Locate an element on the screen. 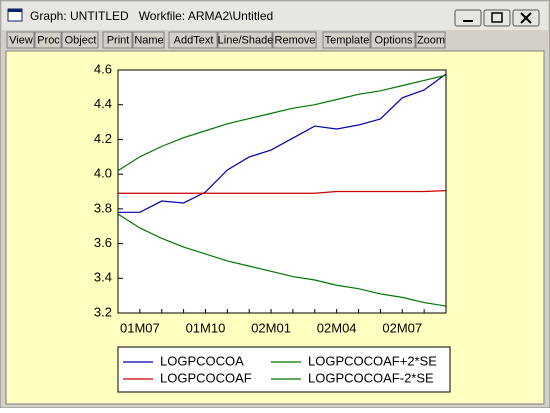 The width and height of the screenshot is (550, 413). toolbar-button: Remove is located at coordinates (294, 40).